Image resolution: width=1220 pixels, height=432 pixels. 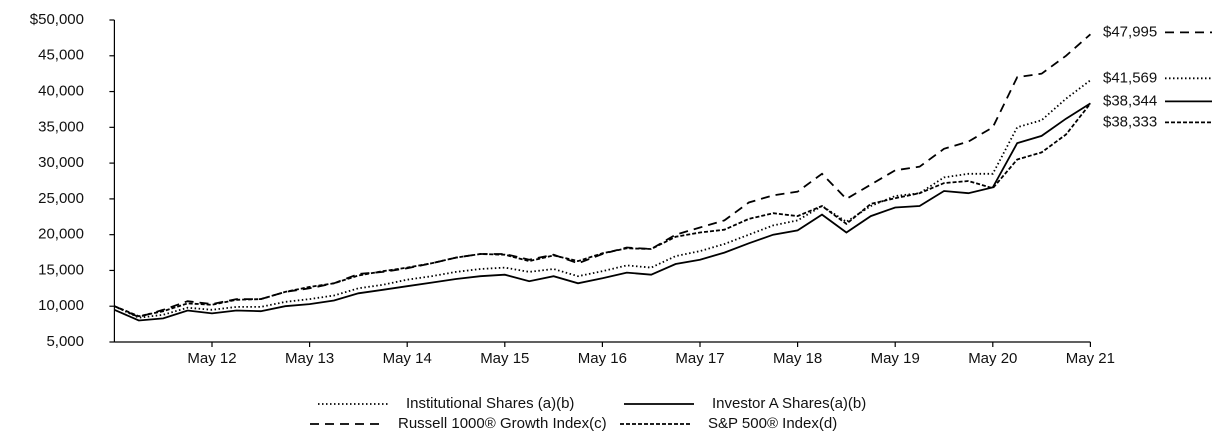 What do you see at coordinates (490, 403) in the screenshot?
I see `legend-label: Institutional Shares (a)(b)` at bounding box center [490, 403].